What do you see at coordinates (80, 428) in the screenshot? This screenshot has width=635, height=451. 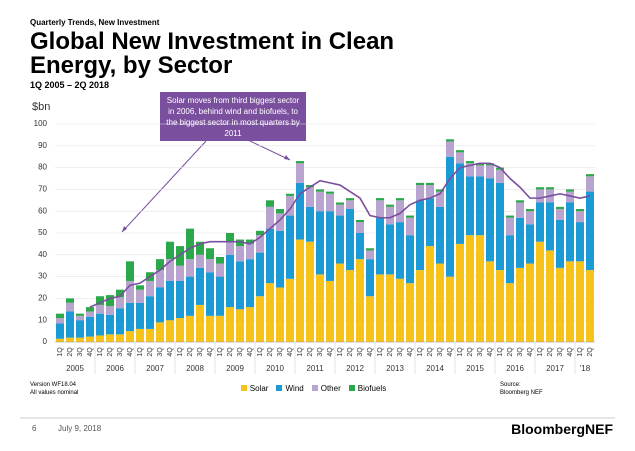 I see `date: July 9, 2018` at bounding box center [80, 428].